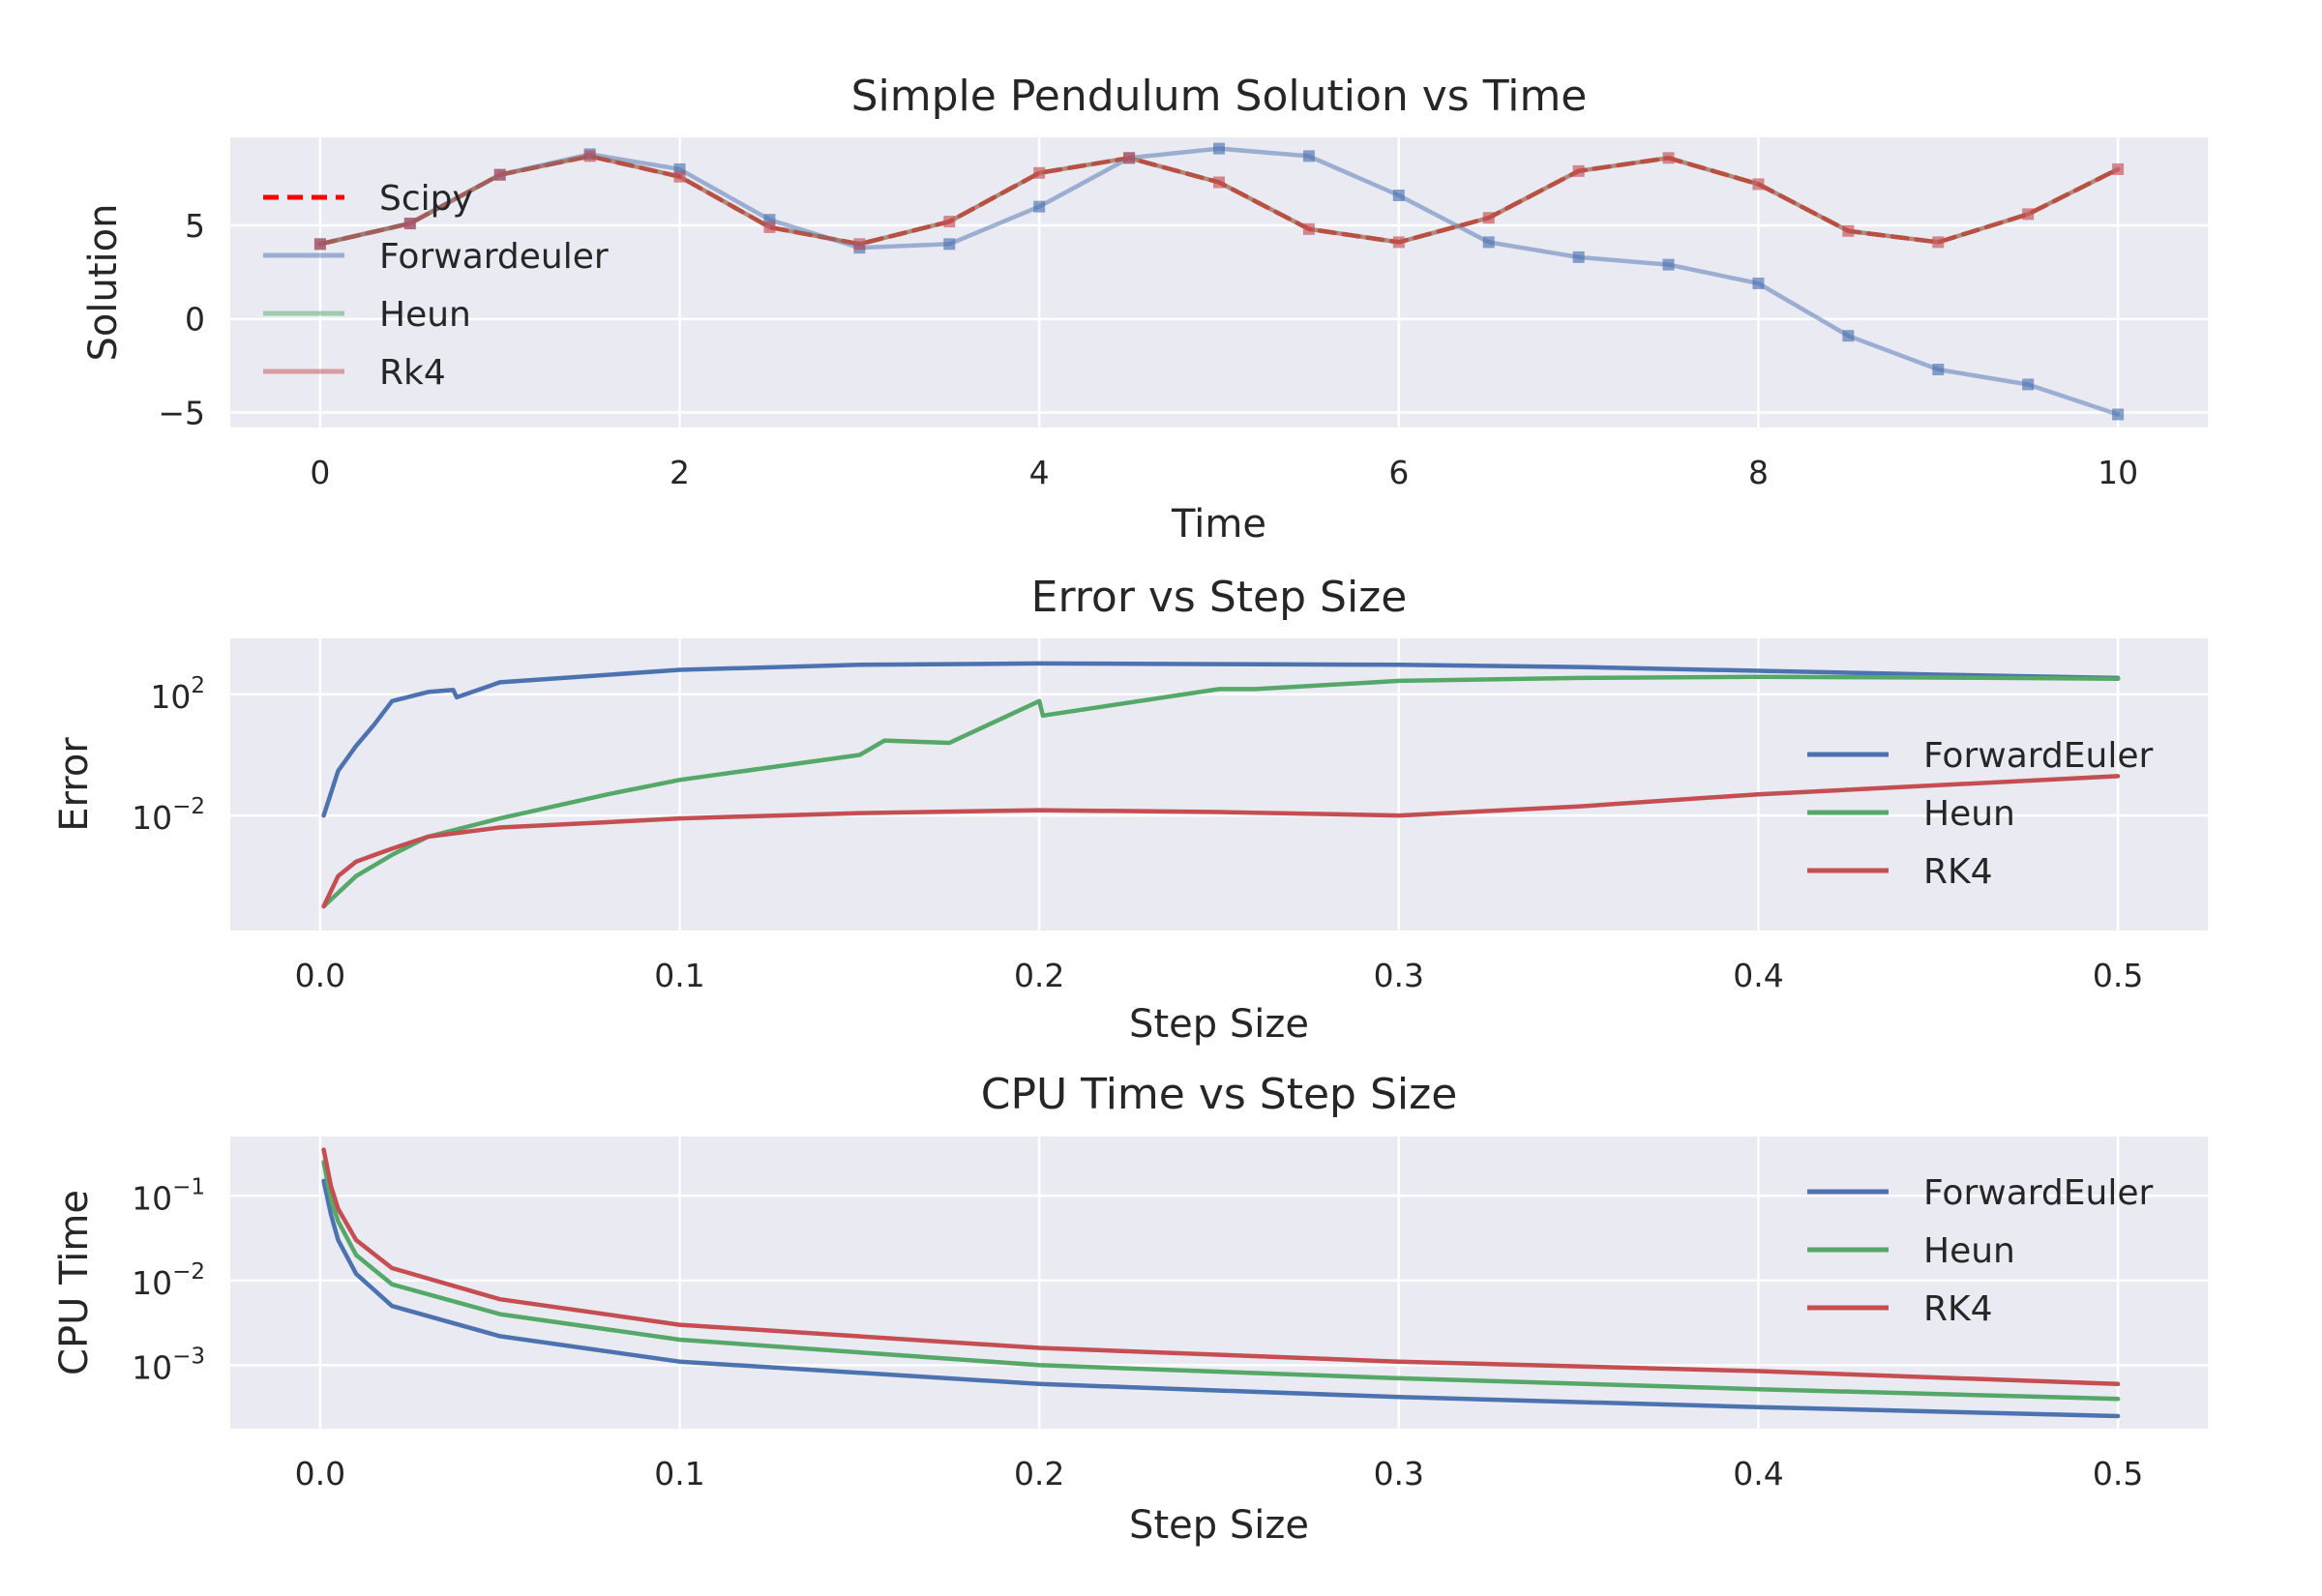 Image resolution: width=2322 pixels, height=1596 pixels. Describe the element at coordinates (1219, 1094) in the screenshot. I see `chart-title: CPU Time vs Step Size` at that location.